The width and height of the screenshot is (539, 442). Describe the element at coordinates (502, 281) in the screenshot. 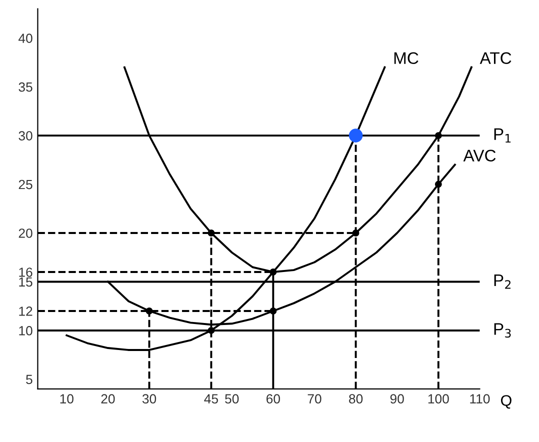

I see `ref-line-label: P$_{2}$` at that location.